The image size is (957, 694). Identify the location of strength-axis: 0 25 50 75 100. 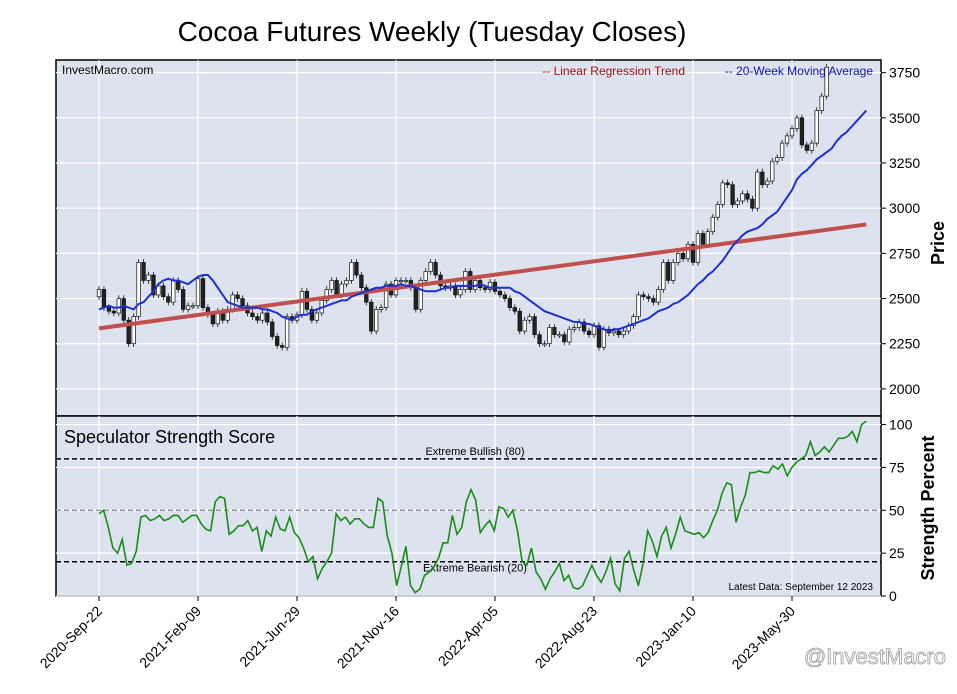
(897, 510).